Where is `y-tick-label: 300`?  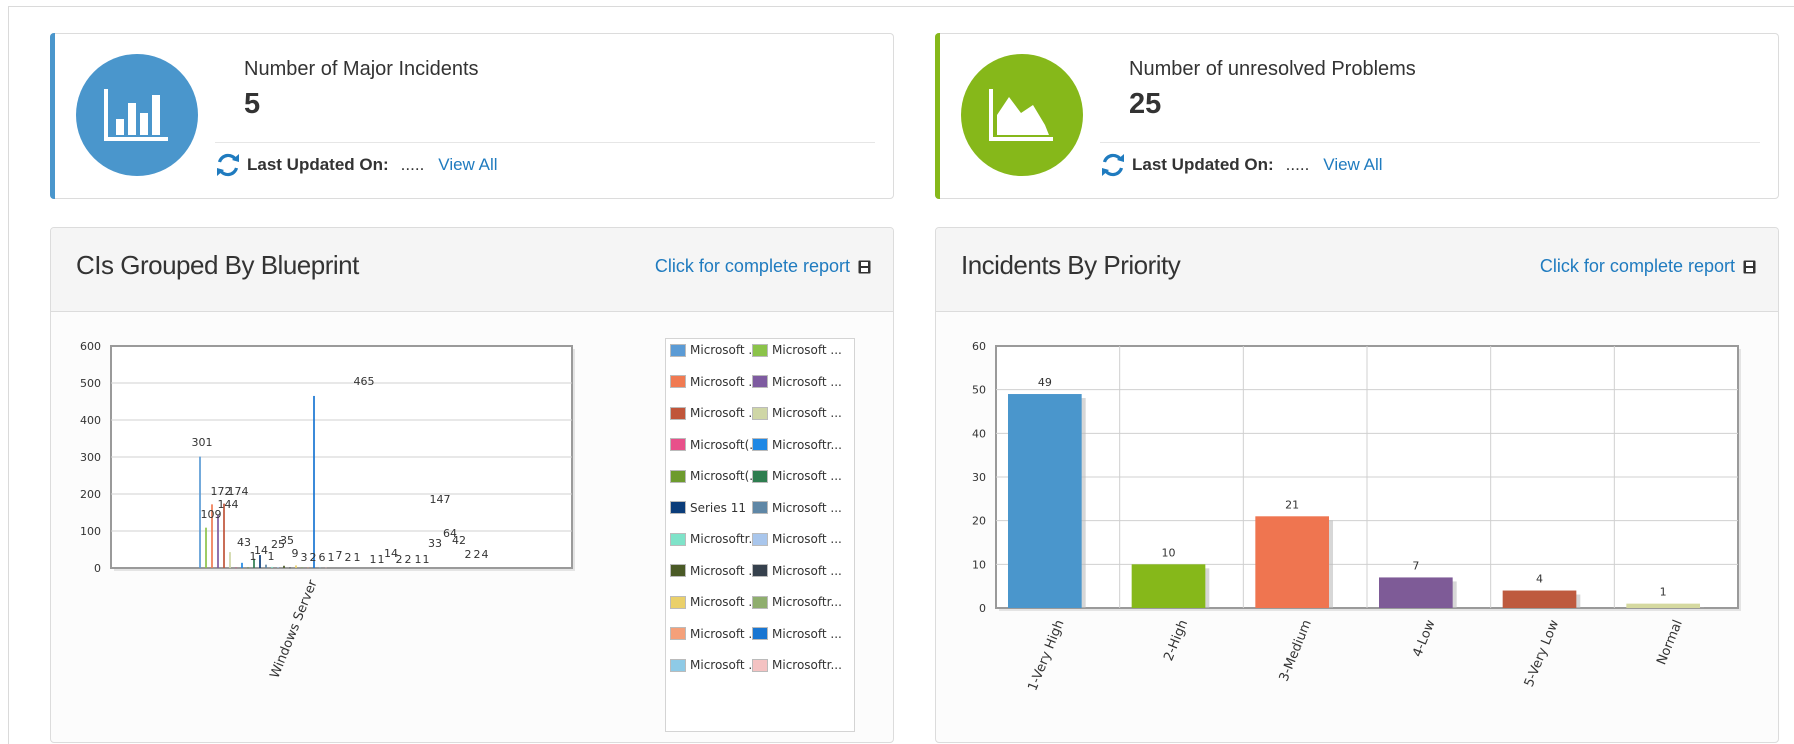
y-tick-label: 300 is located at coordinates (90, 457).